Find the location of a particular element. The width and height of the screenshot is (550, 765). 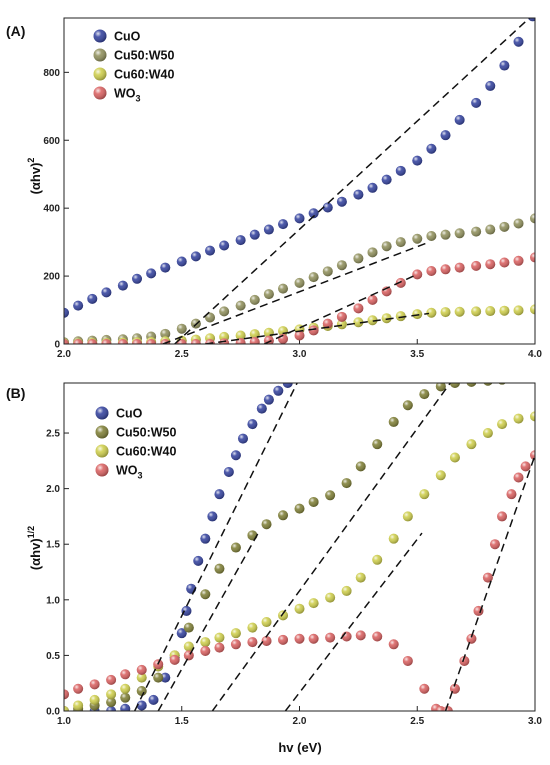

y-tick-label: 0.5 is located at coordinates (53, 656).